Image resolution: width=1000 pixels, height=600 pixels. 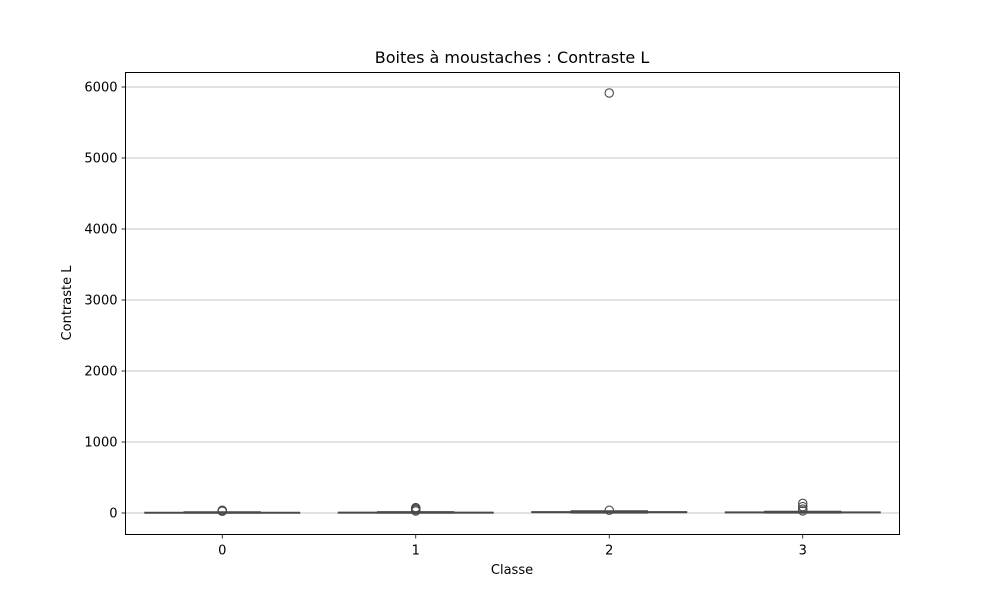 I want to click on y-axis: 0 1000 2000 3000 4000 5000 6000, so click(x=105, y=301).